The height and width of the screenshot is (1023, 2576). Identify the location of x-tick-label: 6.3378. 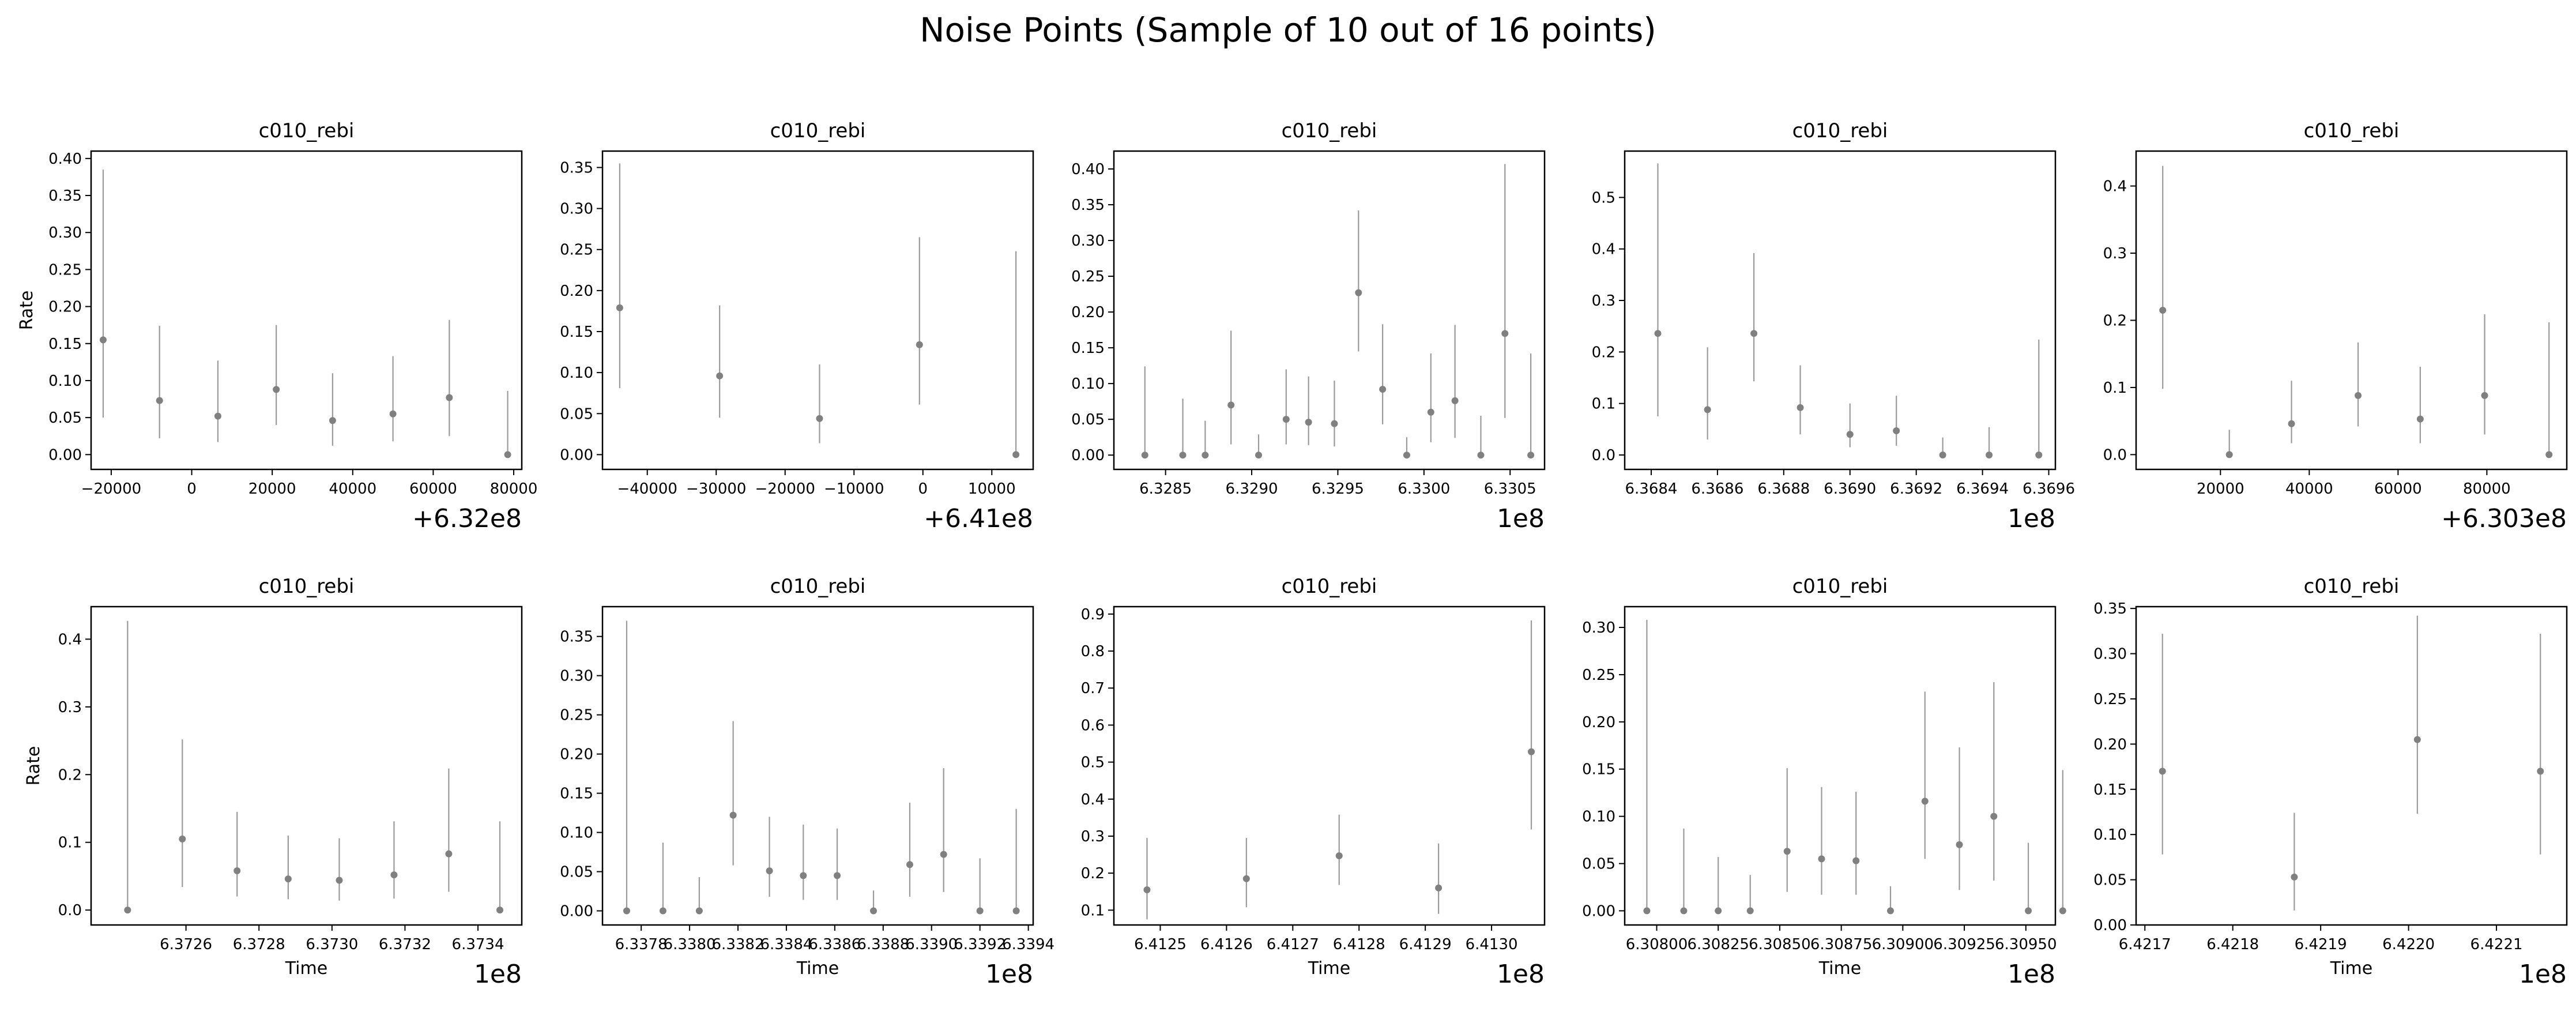
(641, 945).